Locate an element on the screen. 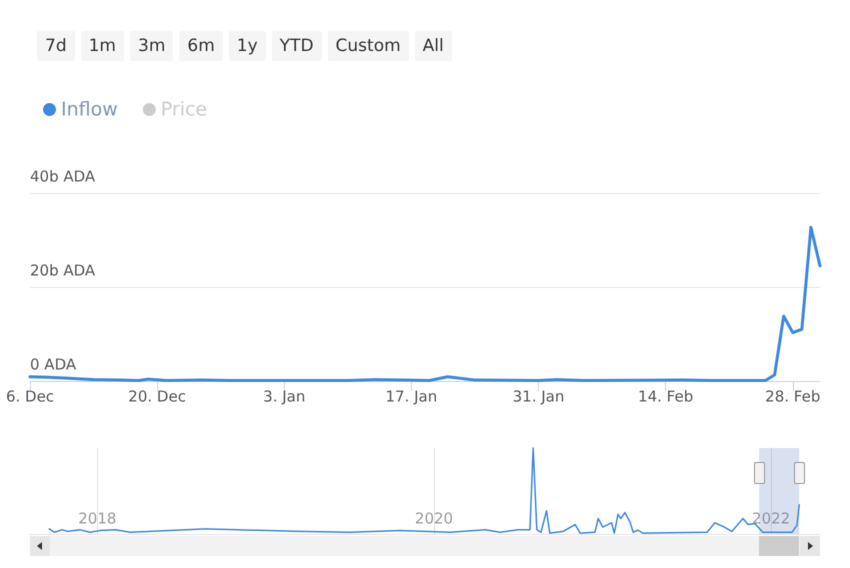 The image size is (850, 568). legend-label: Inflow is located at coordinates (89, 109).